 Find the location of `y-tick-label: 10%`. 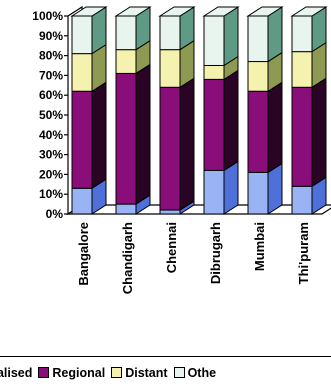

y-tick-label: 10% is located at coordinates (51, 194).